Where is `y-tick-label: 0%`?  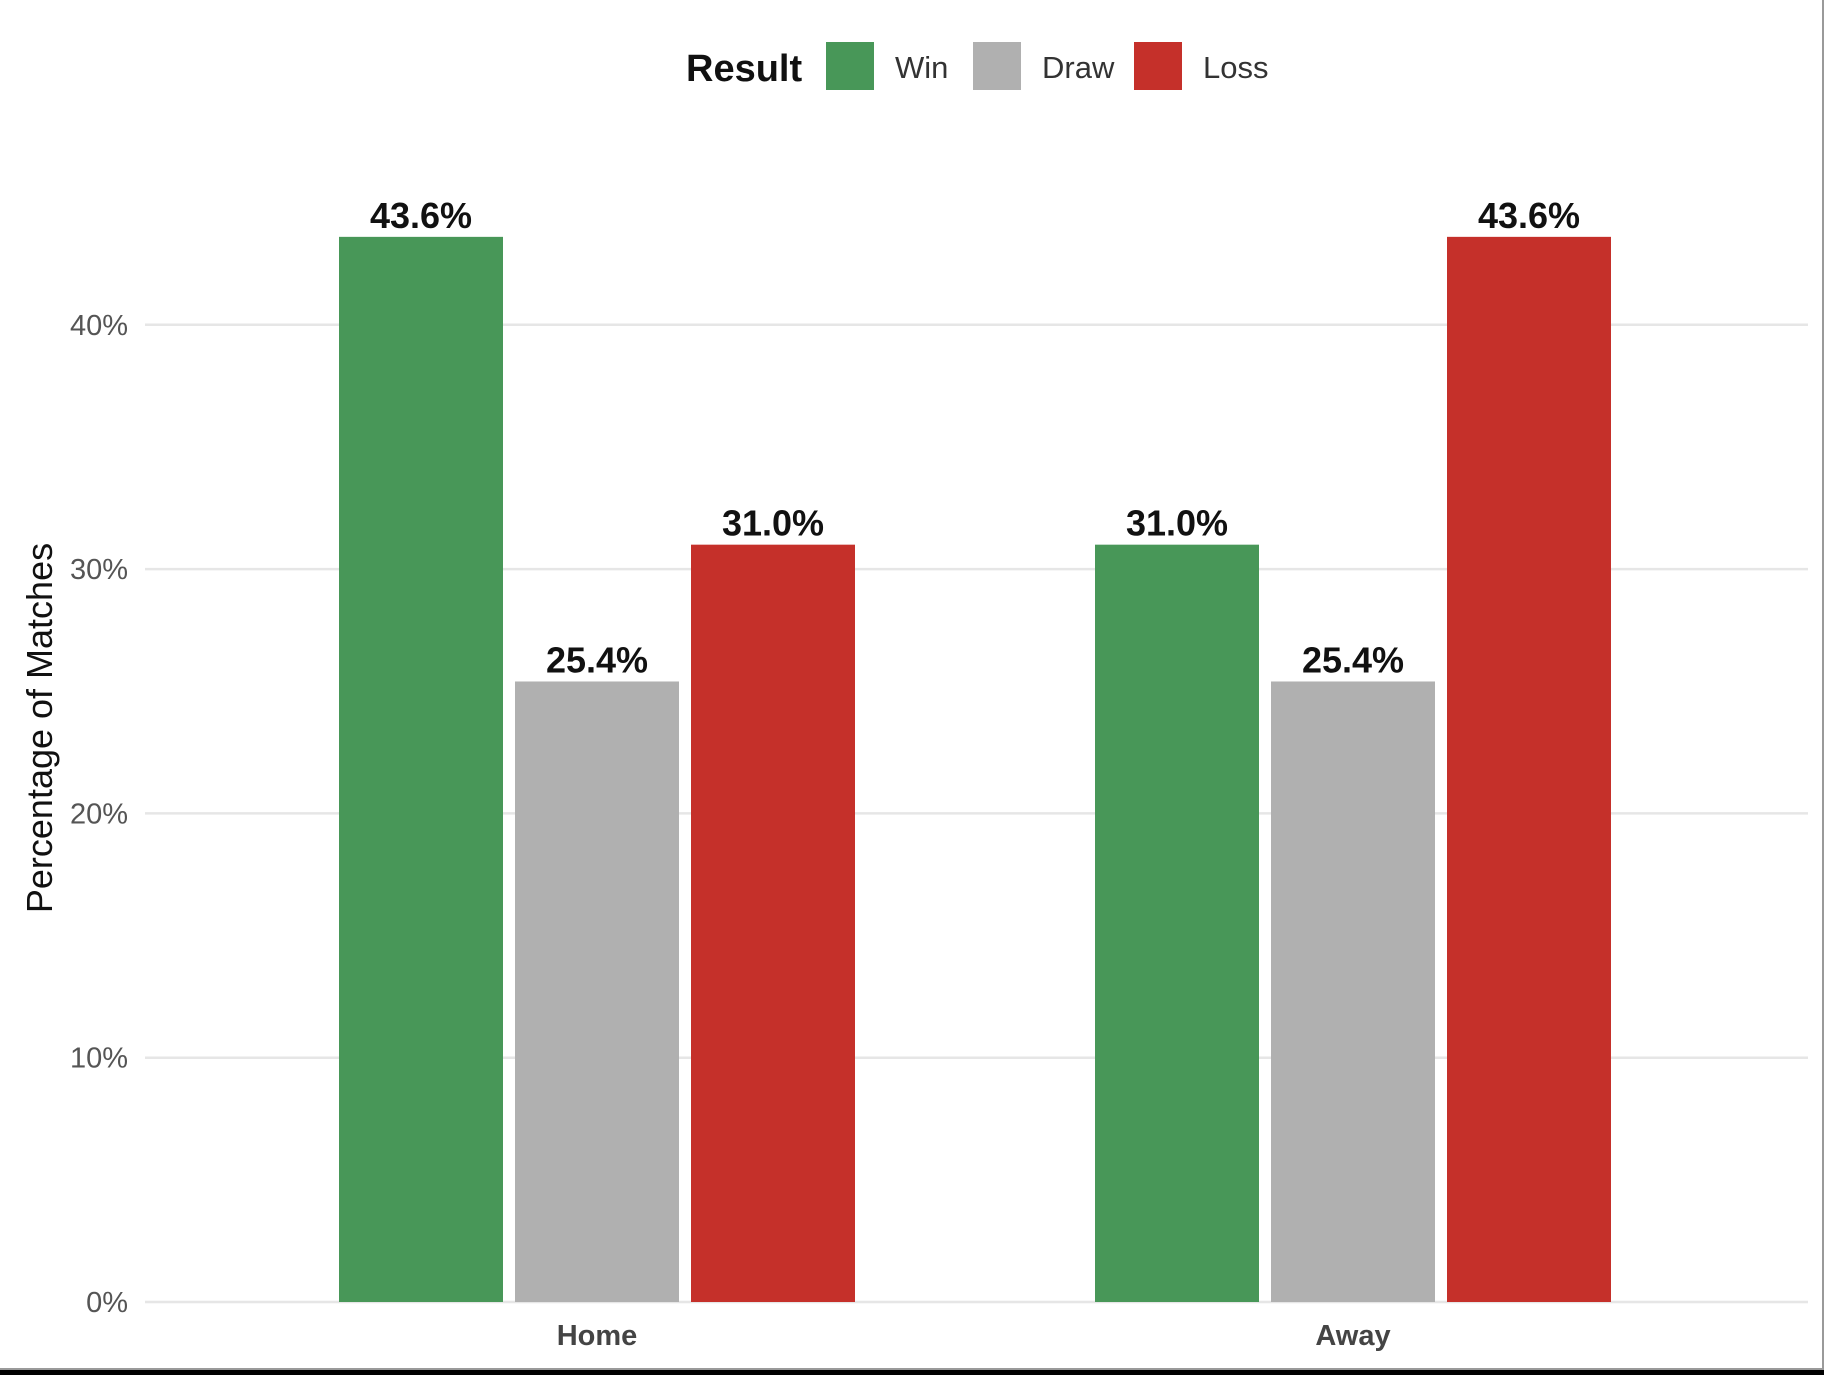 y-tick-label: 0% is located at coordinates (107, 1303).